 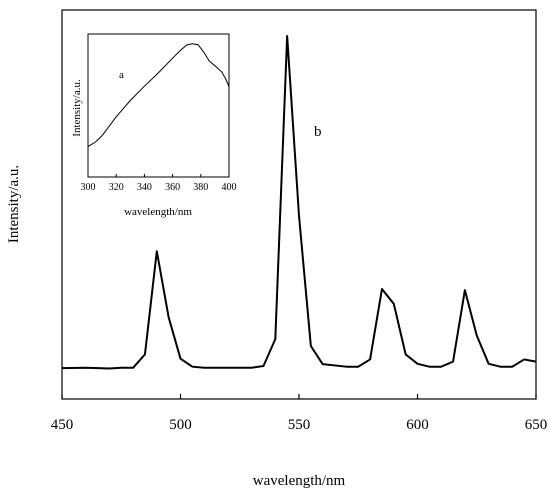 What do you see at coordinates (172, 187) in the screenshot?
I see `inset-x-tick-label: 360` at bounding box center [172, 187].